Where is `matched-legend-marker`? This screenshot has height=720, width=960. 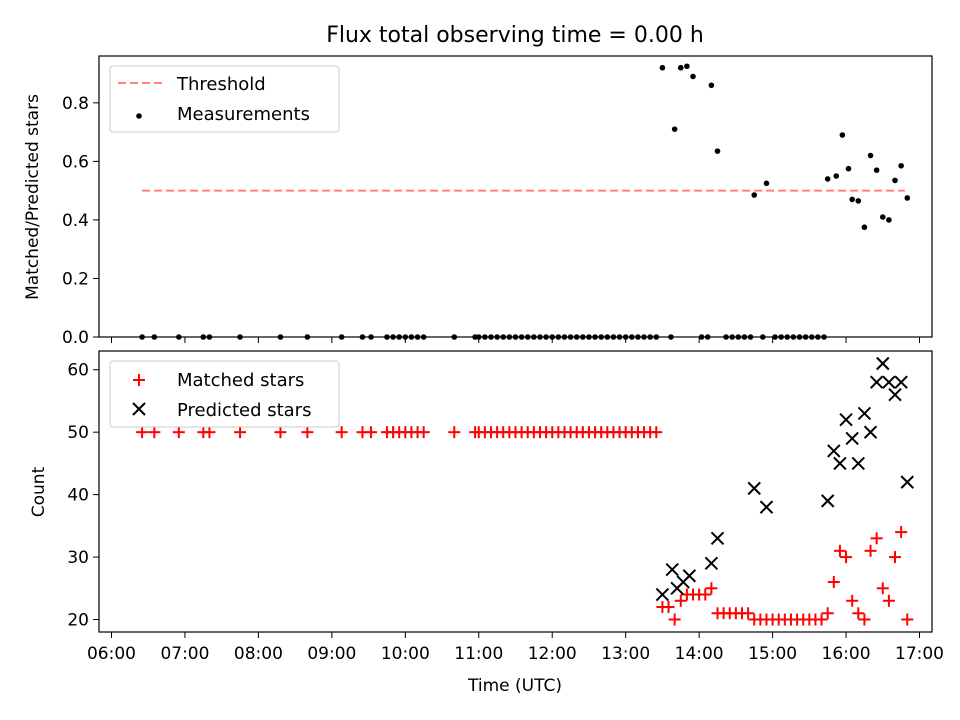 matched-legend-marker is located at coordinates (139, 380).